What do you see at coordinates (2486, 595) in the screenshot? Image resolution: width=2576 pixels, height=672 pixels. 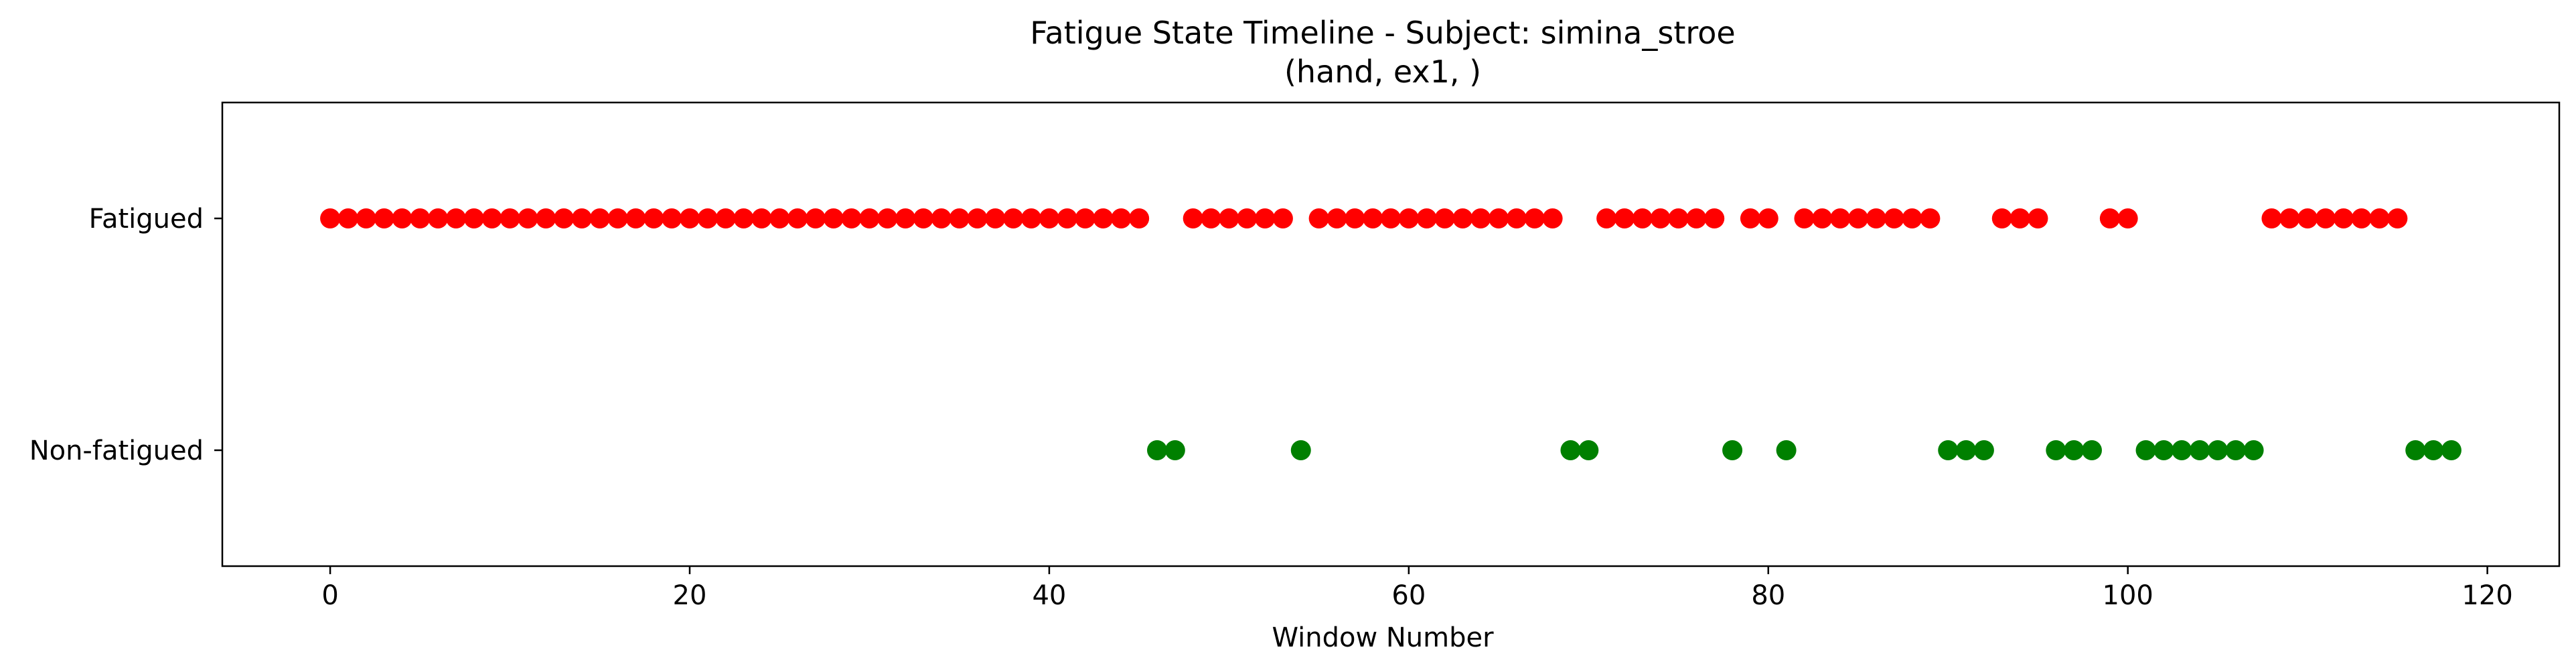 I see `x-tick-label: 120` at bounding box center [2486, 595].